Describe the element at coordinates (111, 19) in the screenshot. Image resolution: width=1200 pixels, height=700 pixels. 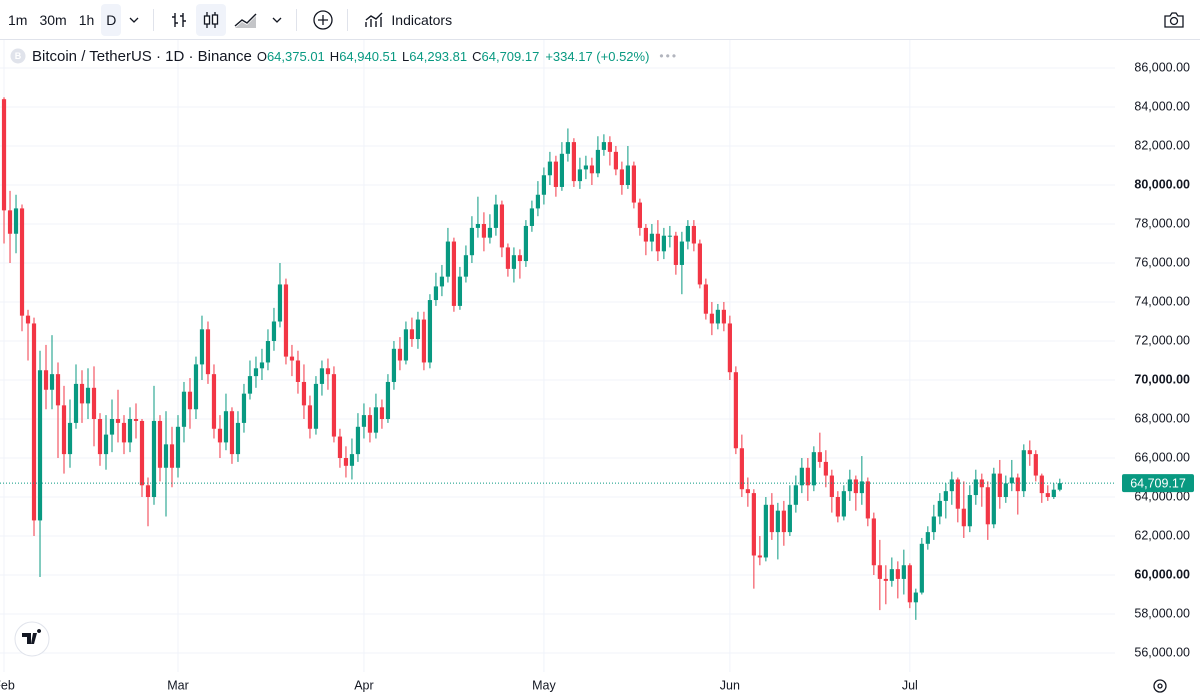
I see `interval-button: D` at that location.